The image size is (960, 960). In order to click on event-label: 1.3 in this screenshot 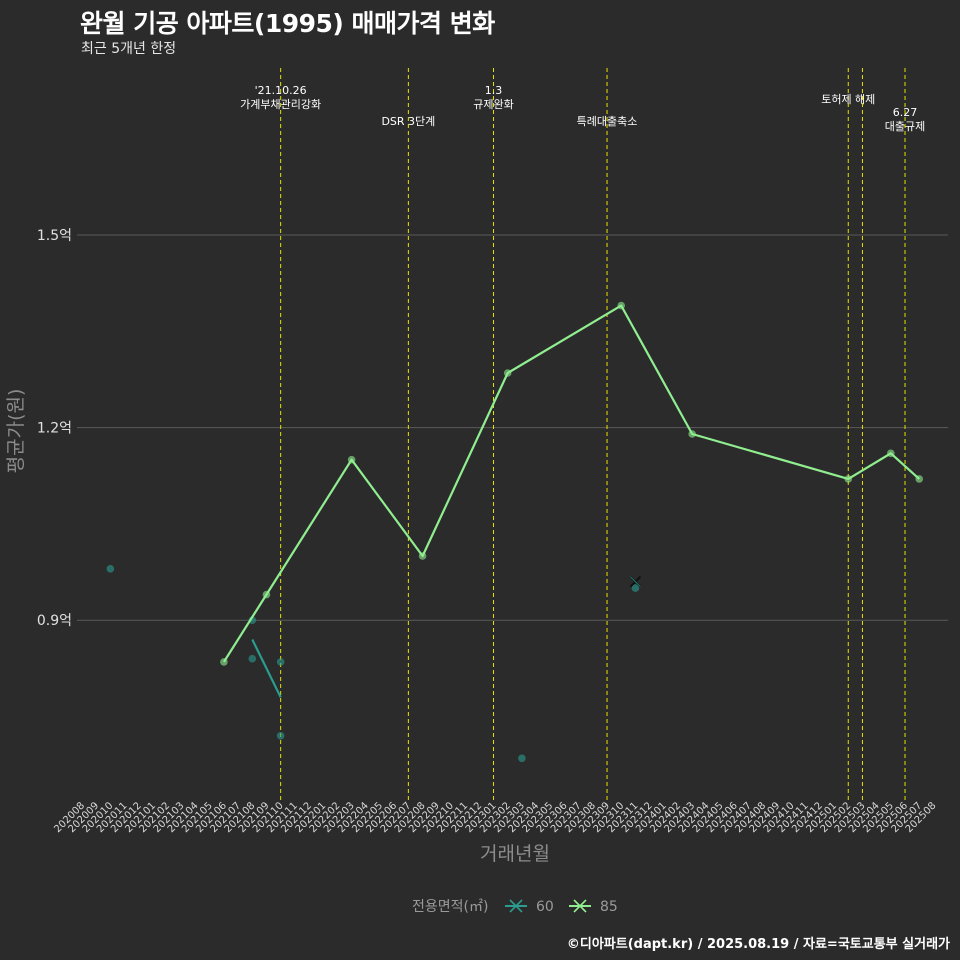, I will do `click(494, 90)`.